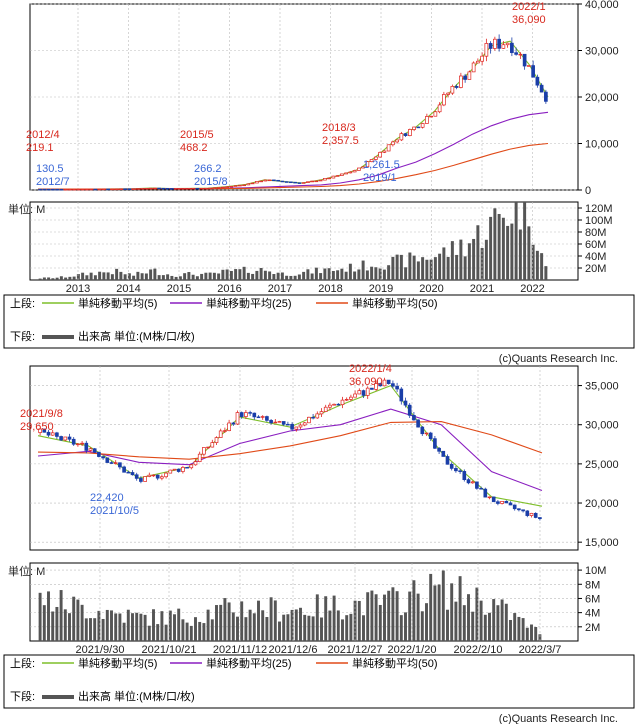 The height and width of the screenshot is (724, 638). What do you see at coordinates (107, 498) in the screenshot?
I see `annotation-value: 22,420` at bounding box center [107, 498].